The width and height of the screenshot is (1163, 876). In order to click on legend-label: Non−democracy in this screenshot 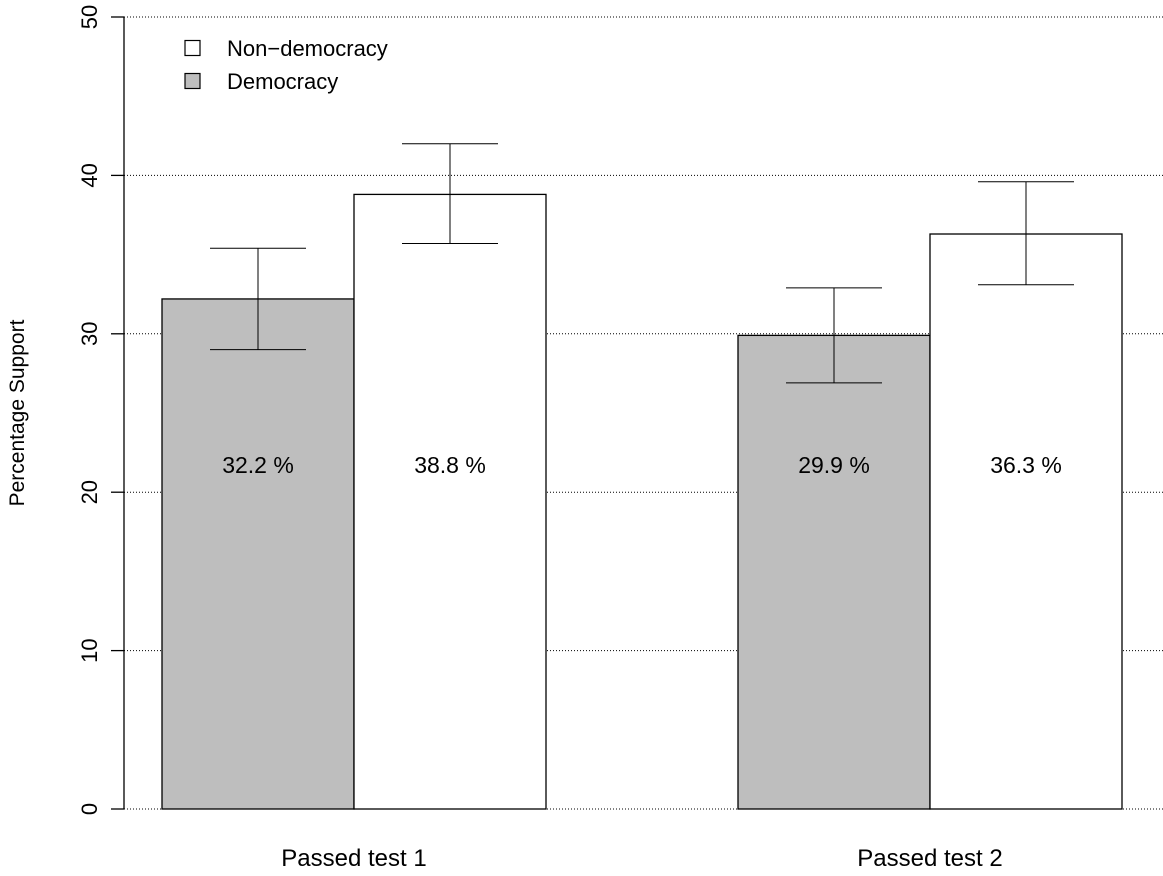, I will do `click(307, 48)`.